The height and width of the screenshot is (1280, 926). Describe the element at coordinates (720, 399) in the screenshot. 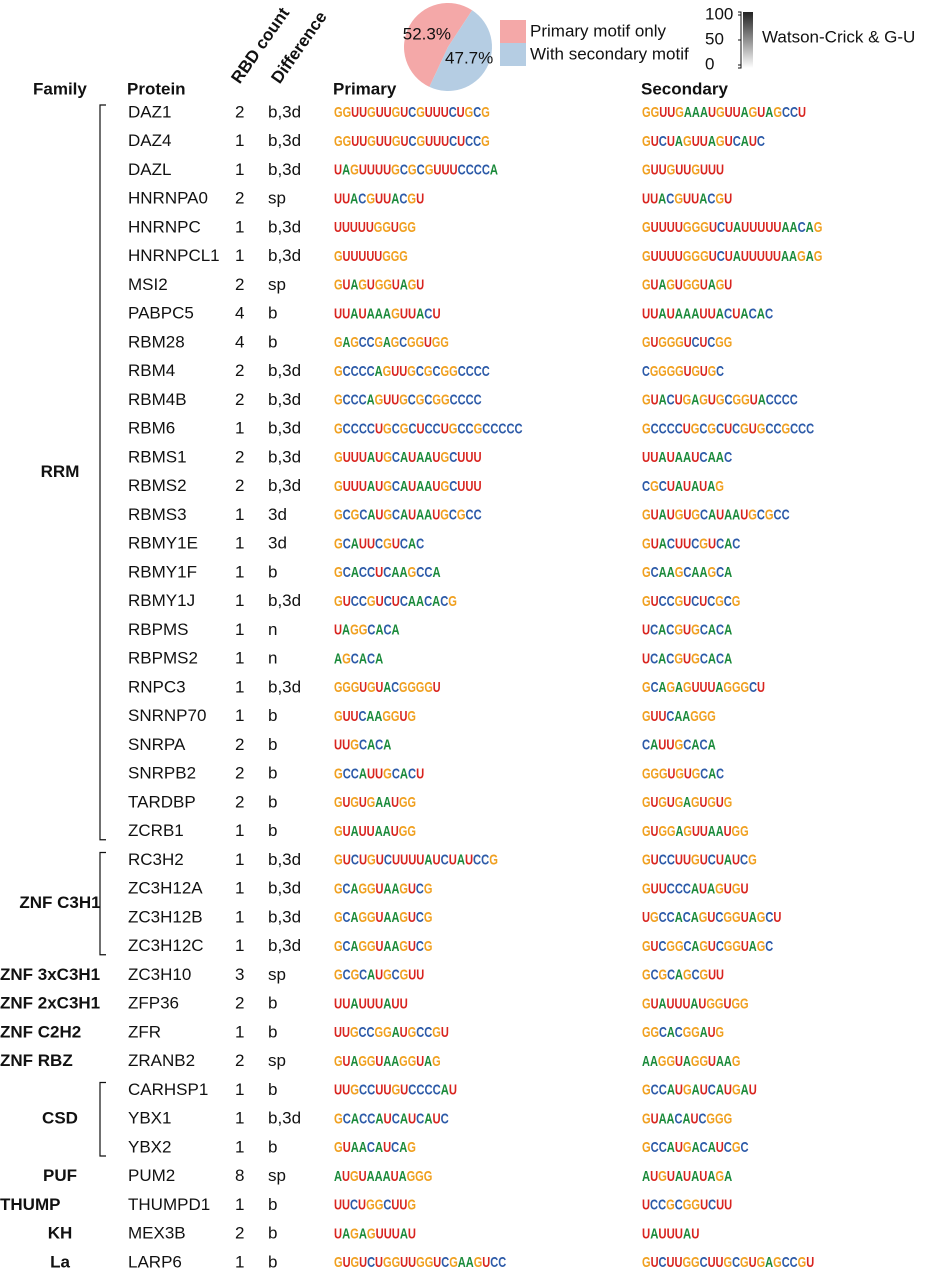

I see `motif-logo: GUACUGAGUGCGGUACCCC` at that location.